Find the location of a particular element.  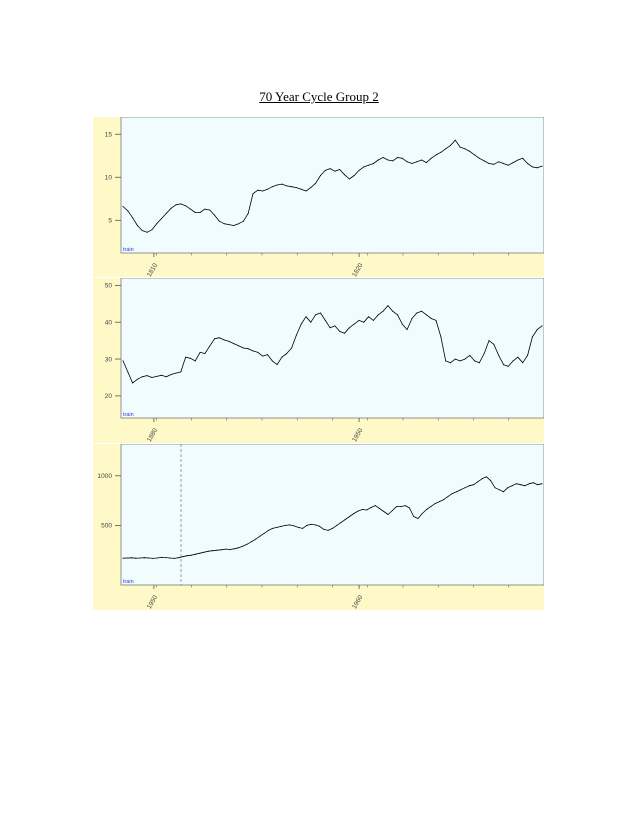

chart-2-ytick-label: 40 is located at coordinates (109, 323).